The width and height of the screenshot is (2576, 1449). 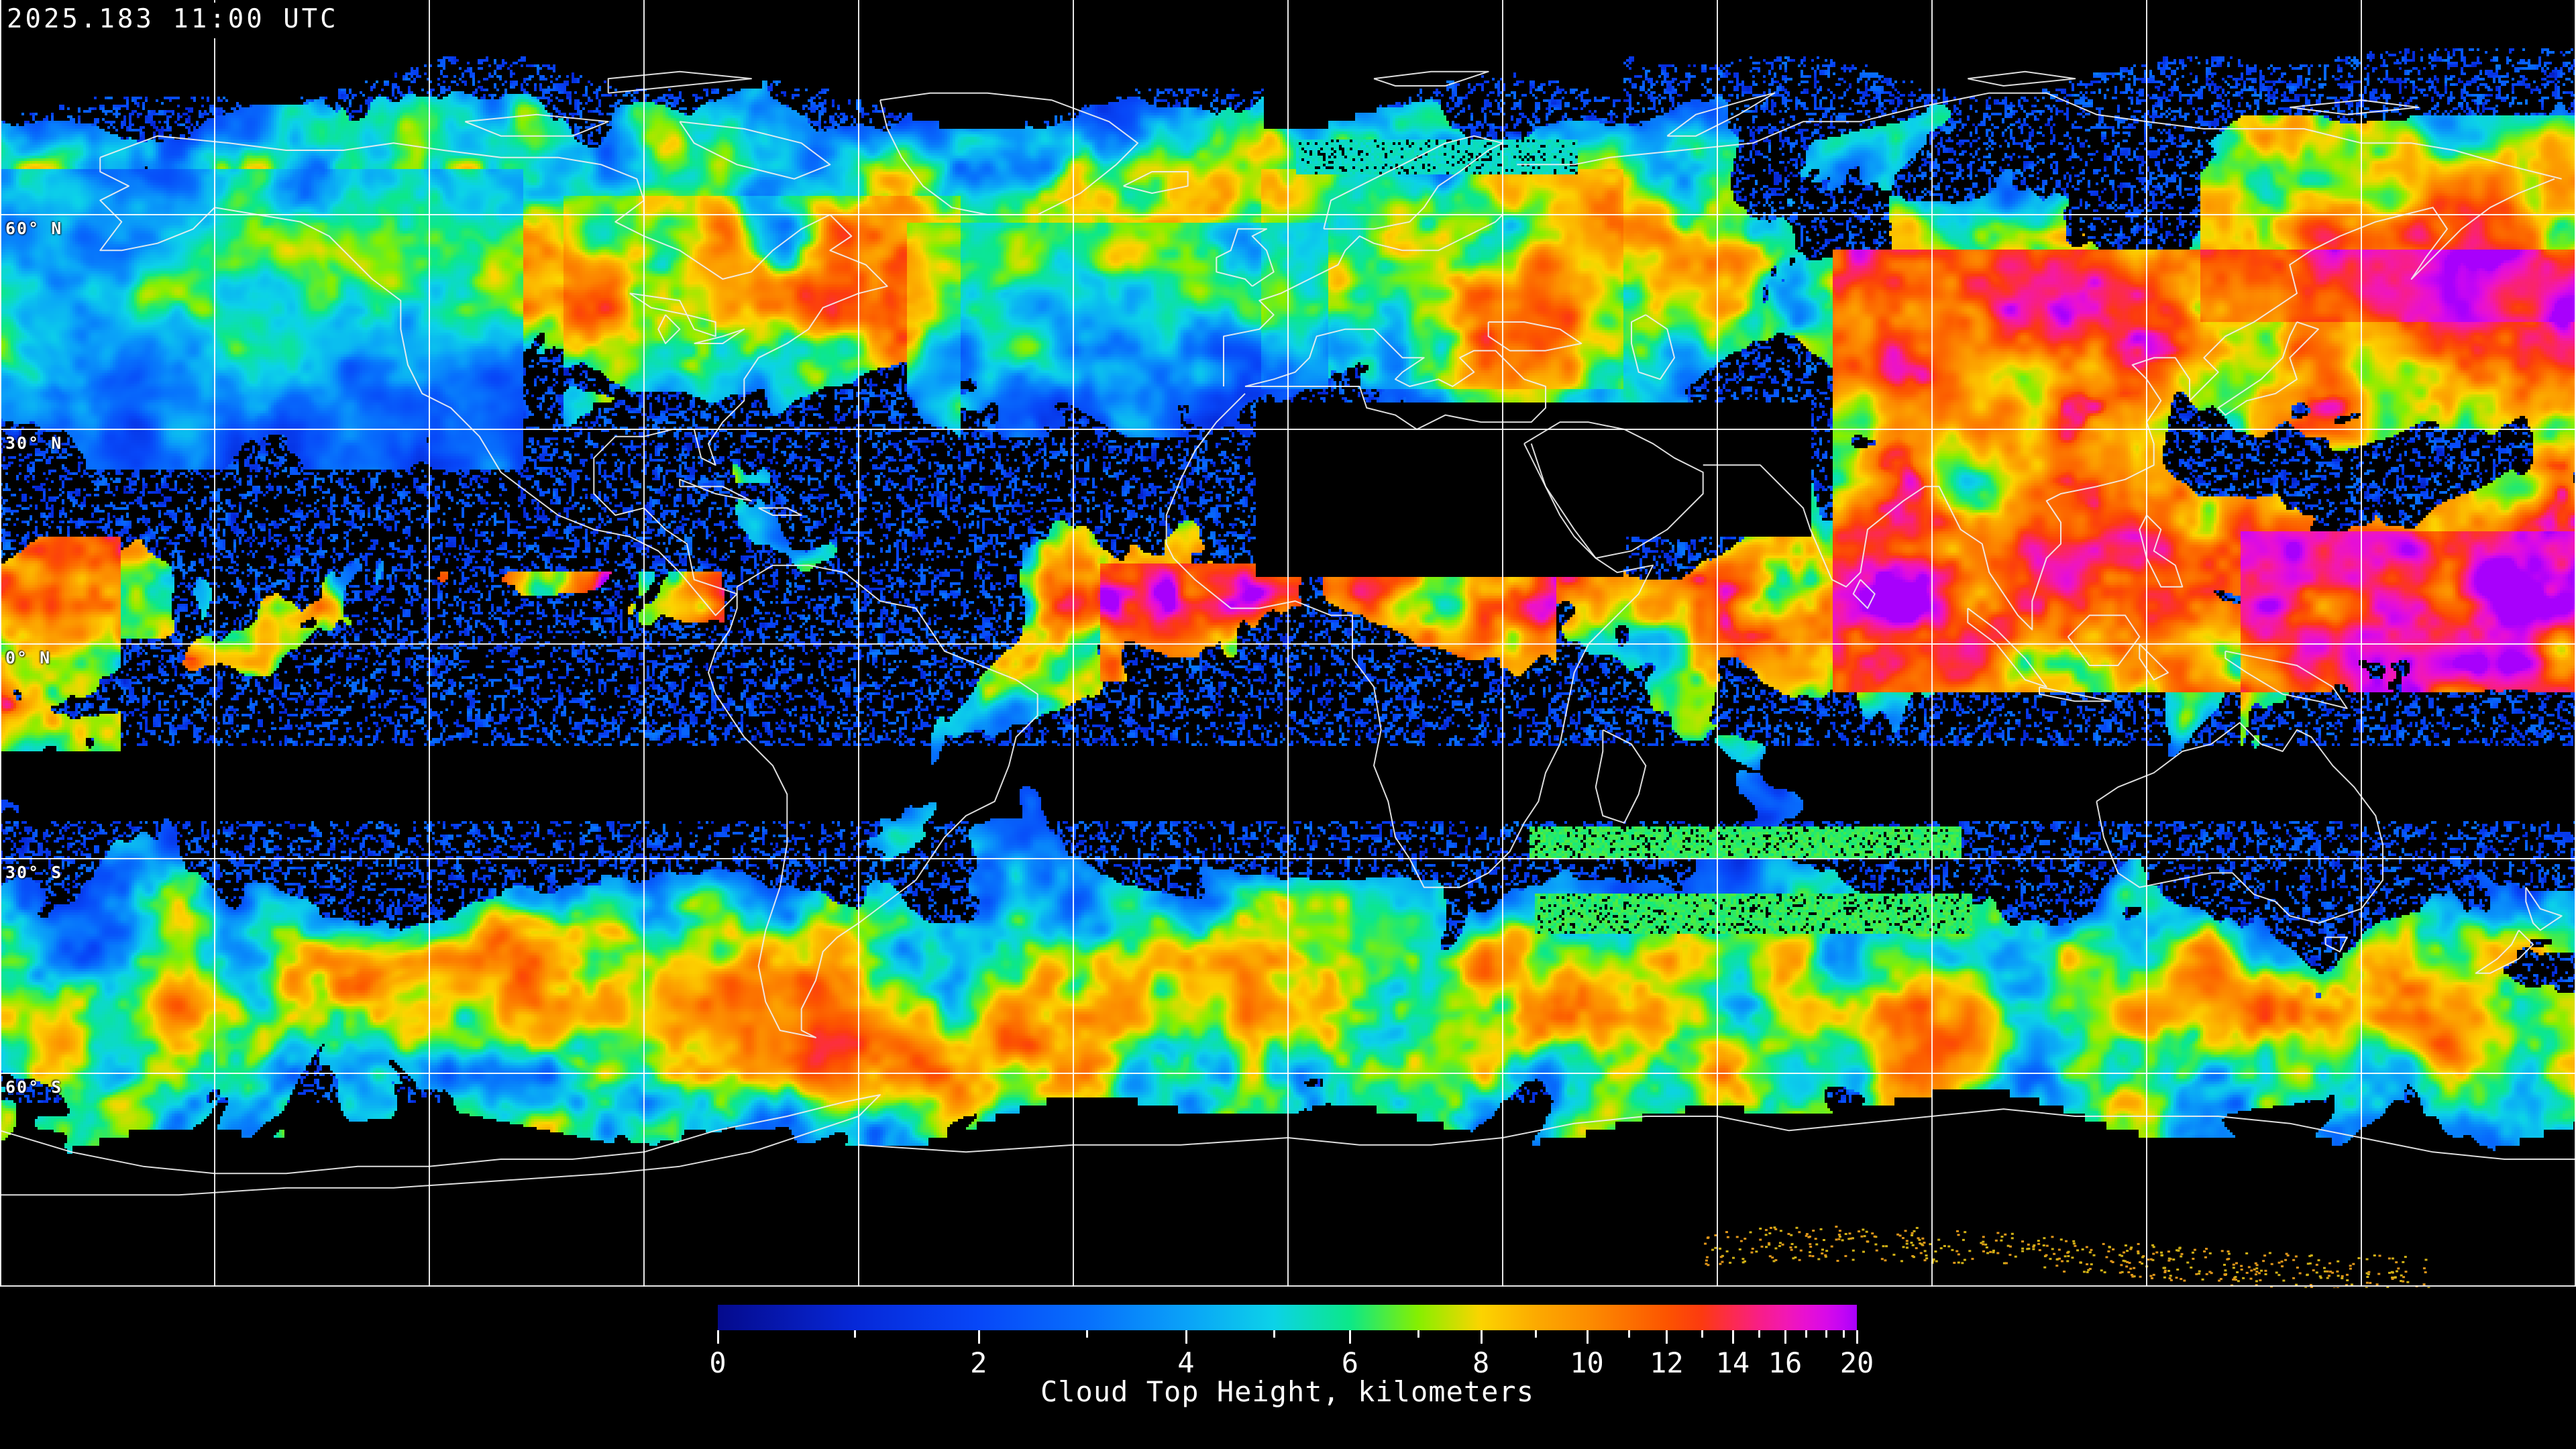 What do you see at coordinates (1287, 1391) in the screenshot?
I see `colorbar-title: Cloud Top Height, kilometers` at bounding box center [1287, 1391].